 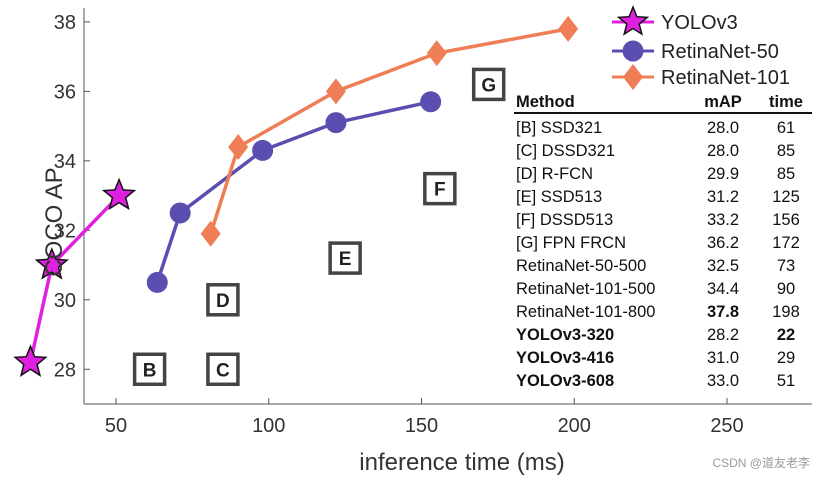 I want to click on x-tick-label: 150, so click(x=421, y=426).